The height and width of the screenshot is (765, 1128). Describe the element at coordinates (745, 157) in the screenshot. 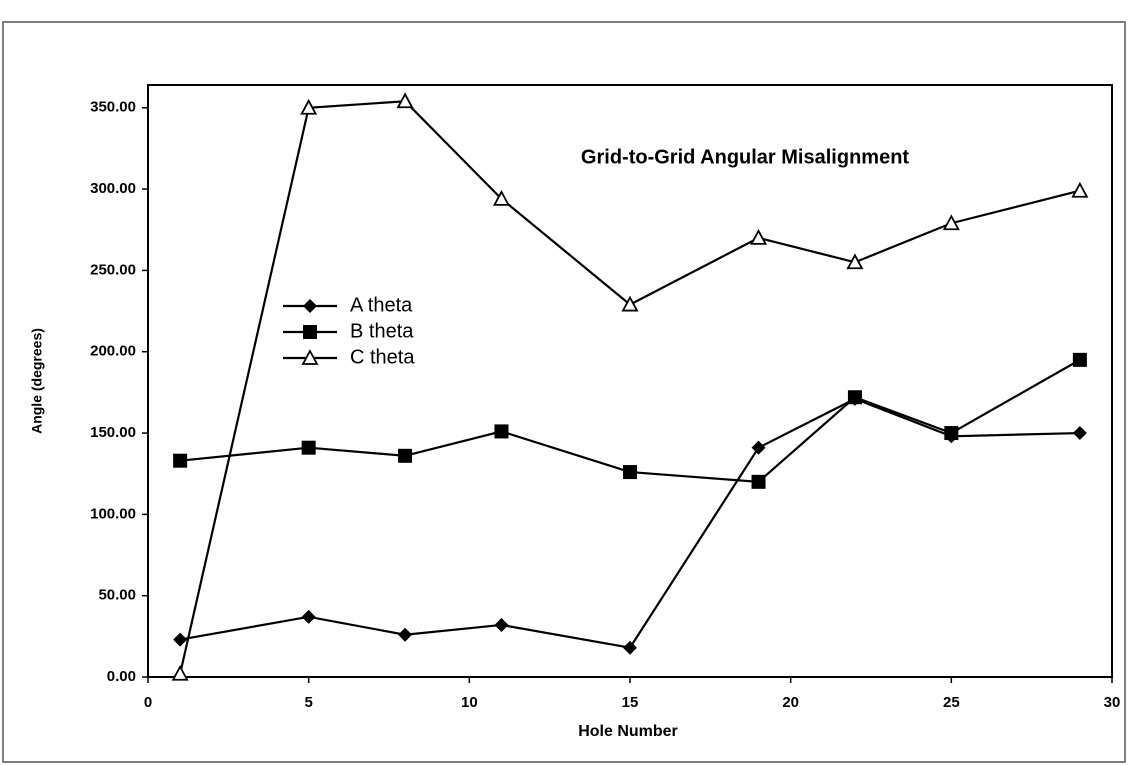

I see `chart-title: Grid-to-Grid Angular Misalignment` at that location.